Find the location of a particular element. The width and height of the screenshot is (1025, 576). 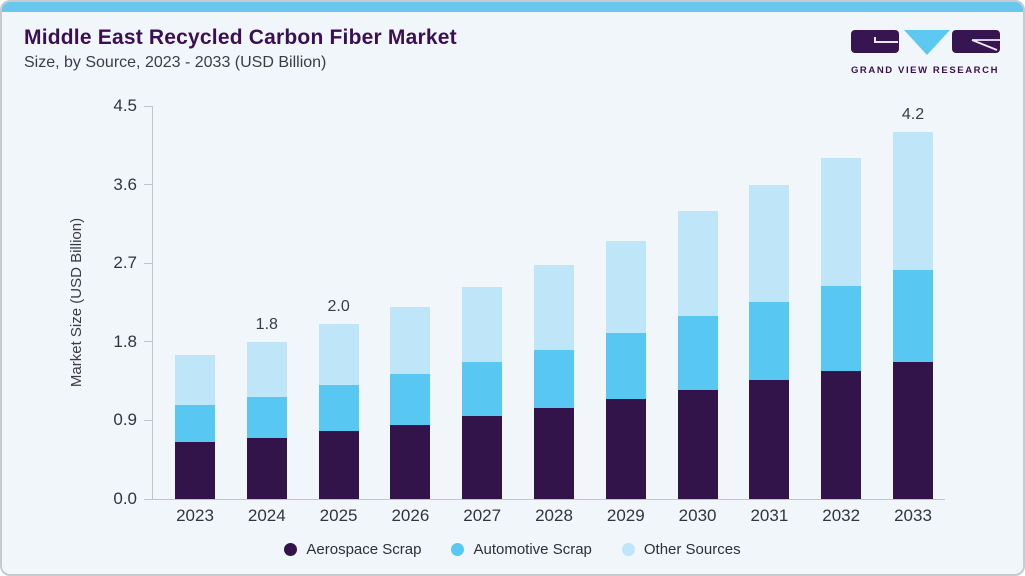

x-axis-tick-label: 2032 is located at coordinates (841, 515).